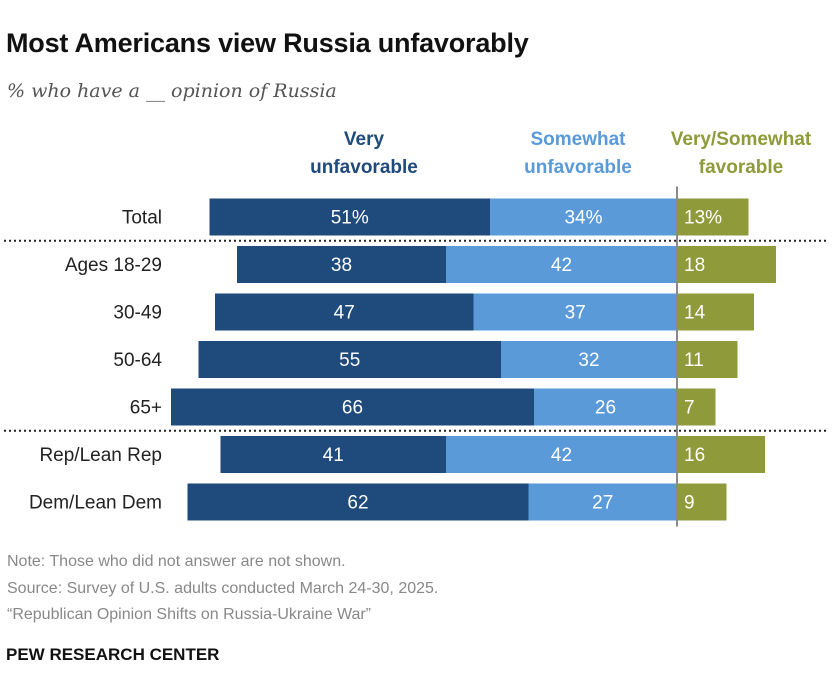 This screenshot has height=700, width=840. Describe the element at coordinates (741, 153) in the screenshot. I see `legend-header: Very/Somewhat favorable` at that location.